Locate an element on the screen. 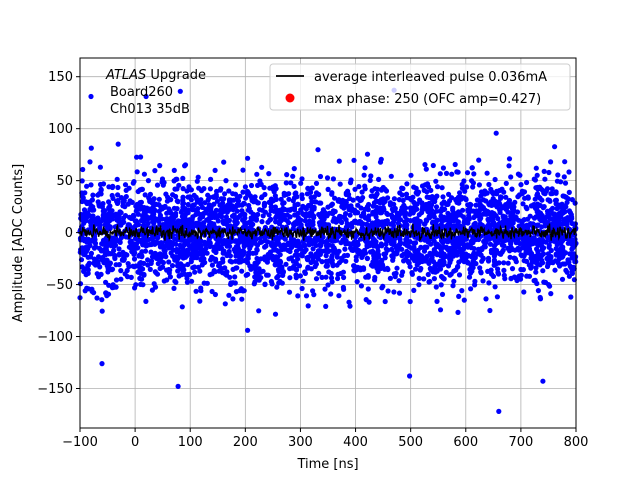 This screenshot has height=484, width=640. x-tick-label: 100 is located at coordinates (190, 442).